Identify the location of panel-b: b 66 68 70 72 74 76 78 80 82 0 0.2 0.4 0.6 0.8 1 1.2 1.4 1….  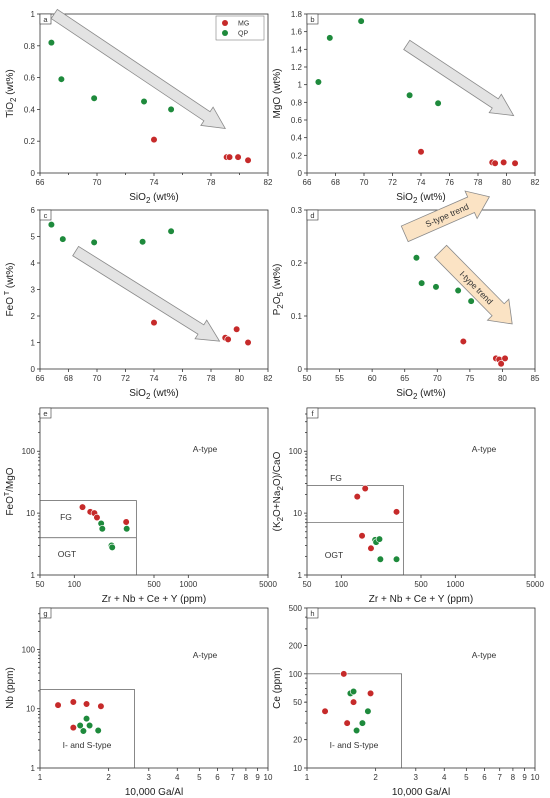
(406, 107).